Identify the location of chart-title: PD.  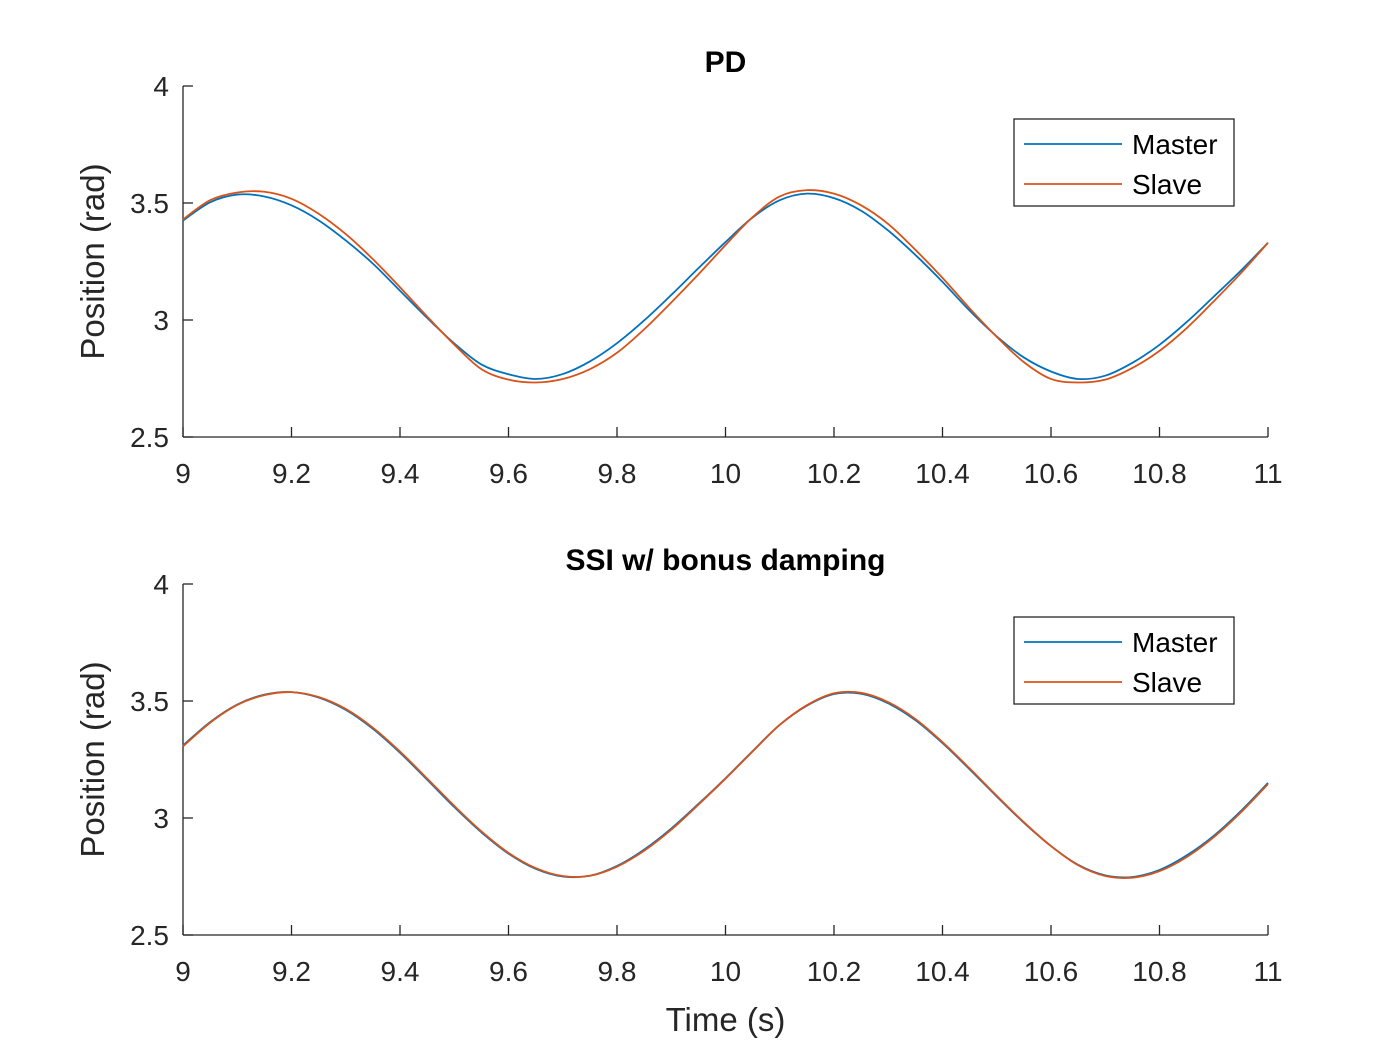
(726, 62).